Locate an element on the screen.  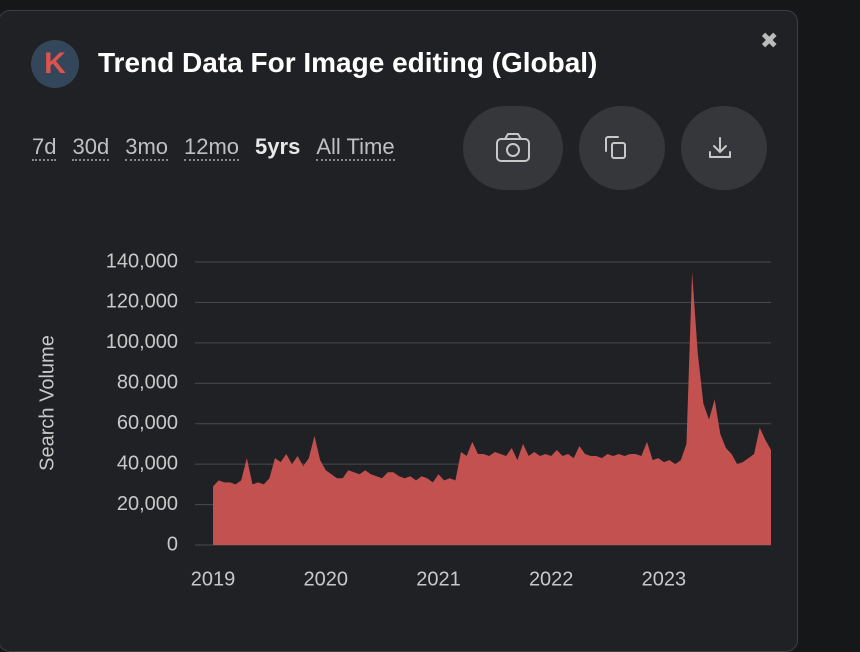
x-tick-label: 2023 is located at coordinates (664, 579).